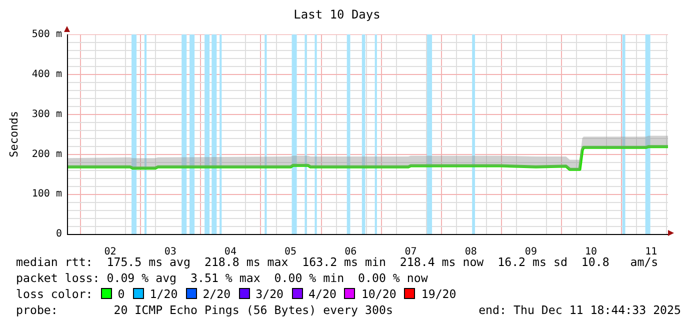 The image size is (697, 321). What do you see at coordinates (47, 74) in the screenshot?
I see `y-tick-label: 400 m` at bounding box center [47, 74].